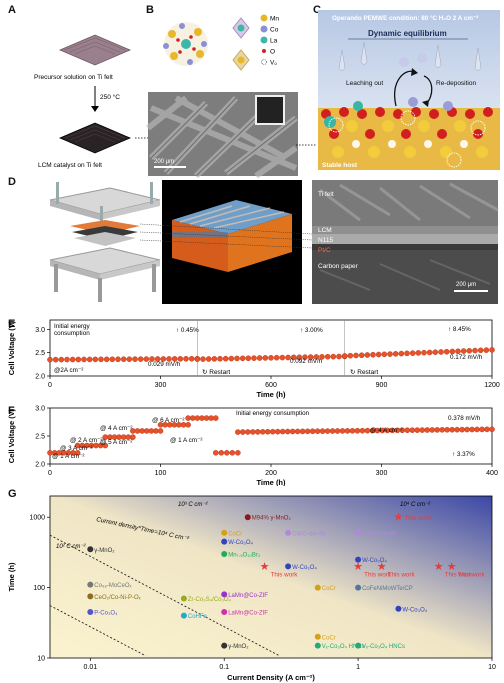  What do you see at coordinates (405, 242) in the screenshot?
I see `sem-cross-section` at bounding box center [405, 242].